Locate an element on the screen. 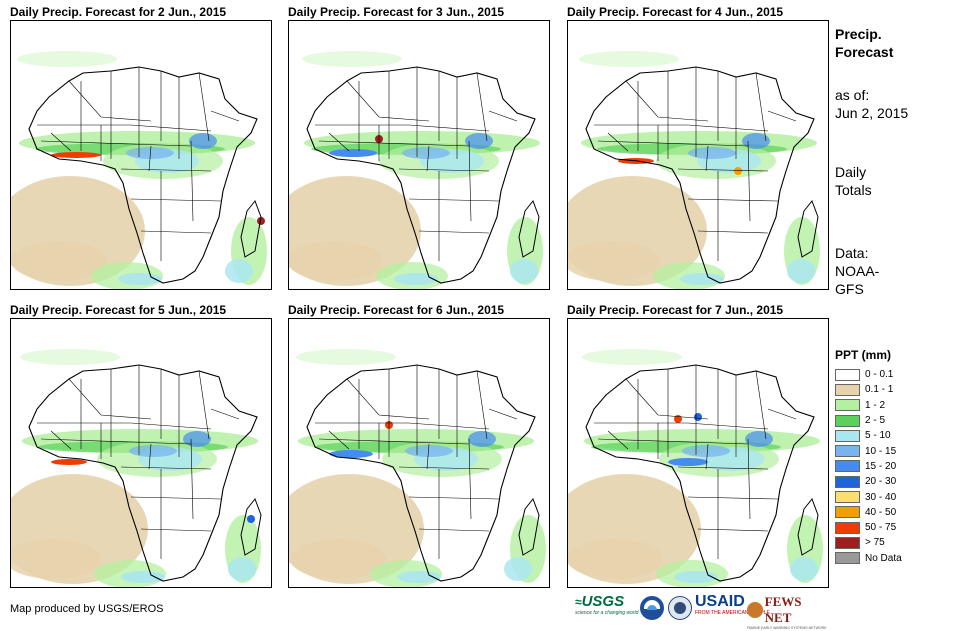 This screenshot has height=631, width=967. forecast-panel-jun5: Daily Precip. Forecast for 5 Jun., 2015 is located at coordinates (141, 445).